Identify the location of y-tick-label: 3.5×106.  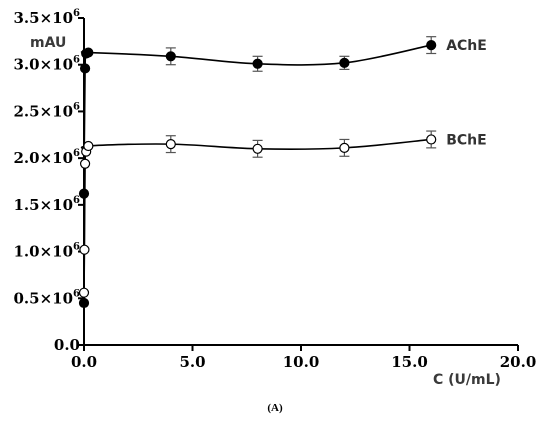
(46, 17).